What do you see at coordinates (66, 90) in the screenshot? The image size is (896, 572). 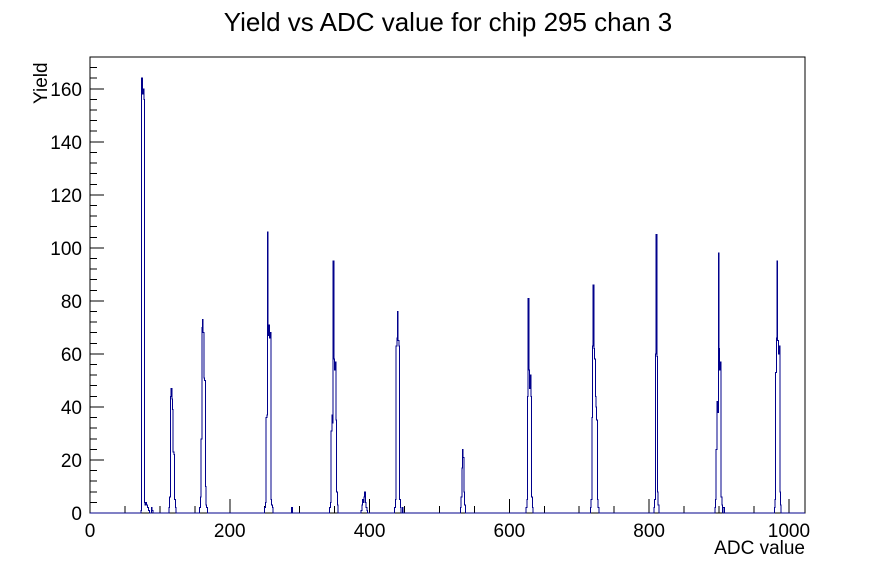 I see `y-tick-label: 160` at bounding box center [66, 90].